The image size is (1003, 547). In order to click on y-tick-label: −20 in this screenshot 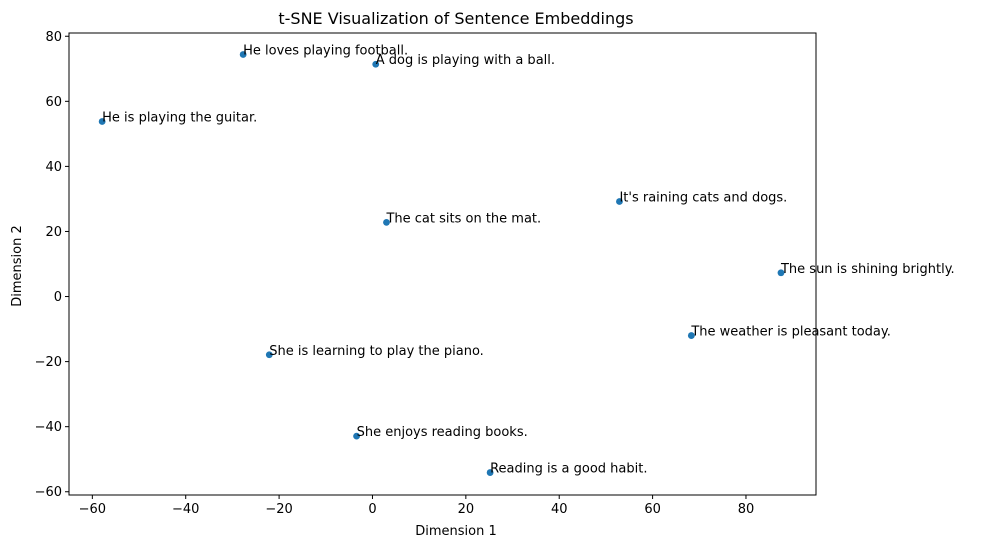, I will do `click(48, 362)`.